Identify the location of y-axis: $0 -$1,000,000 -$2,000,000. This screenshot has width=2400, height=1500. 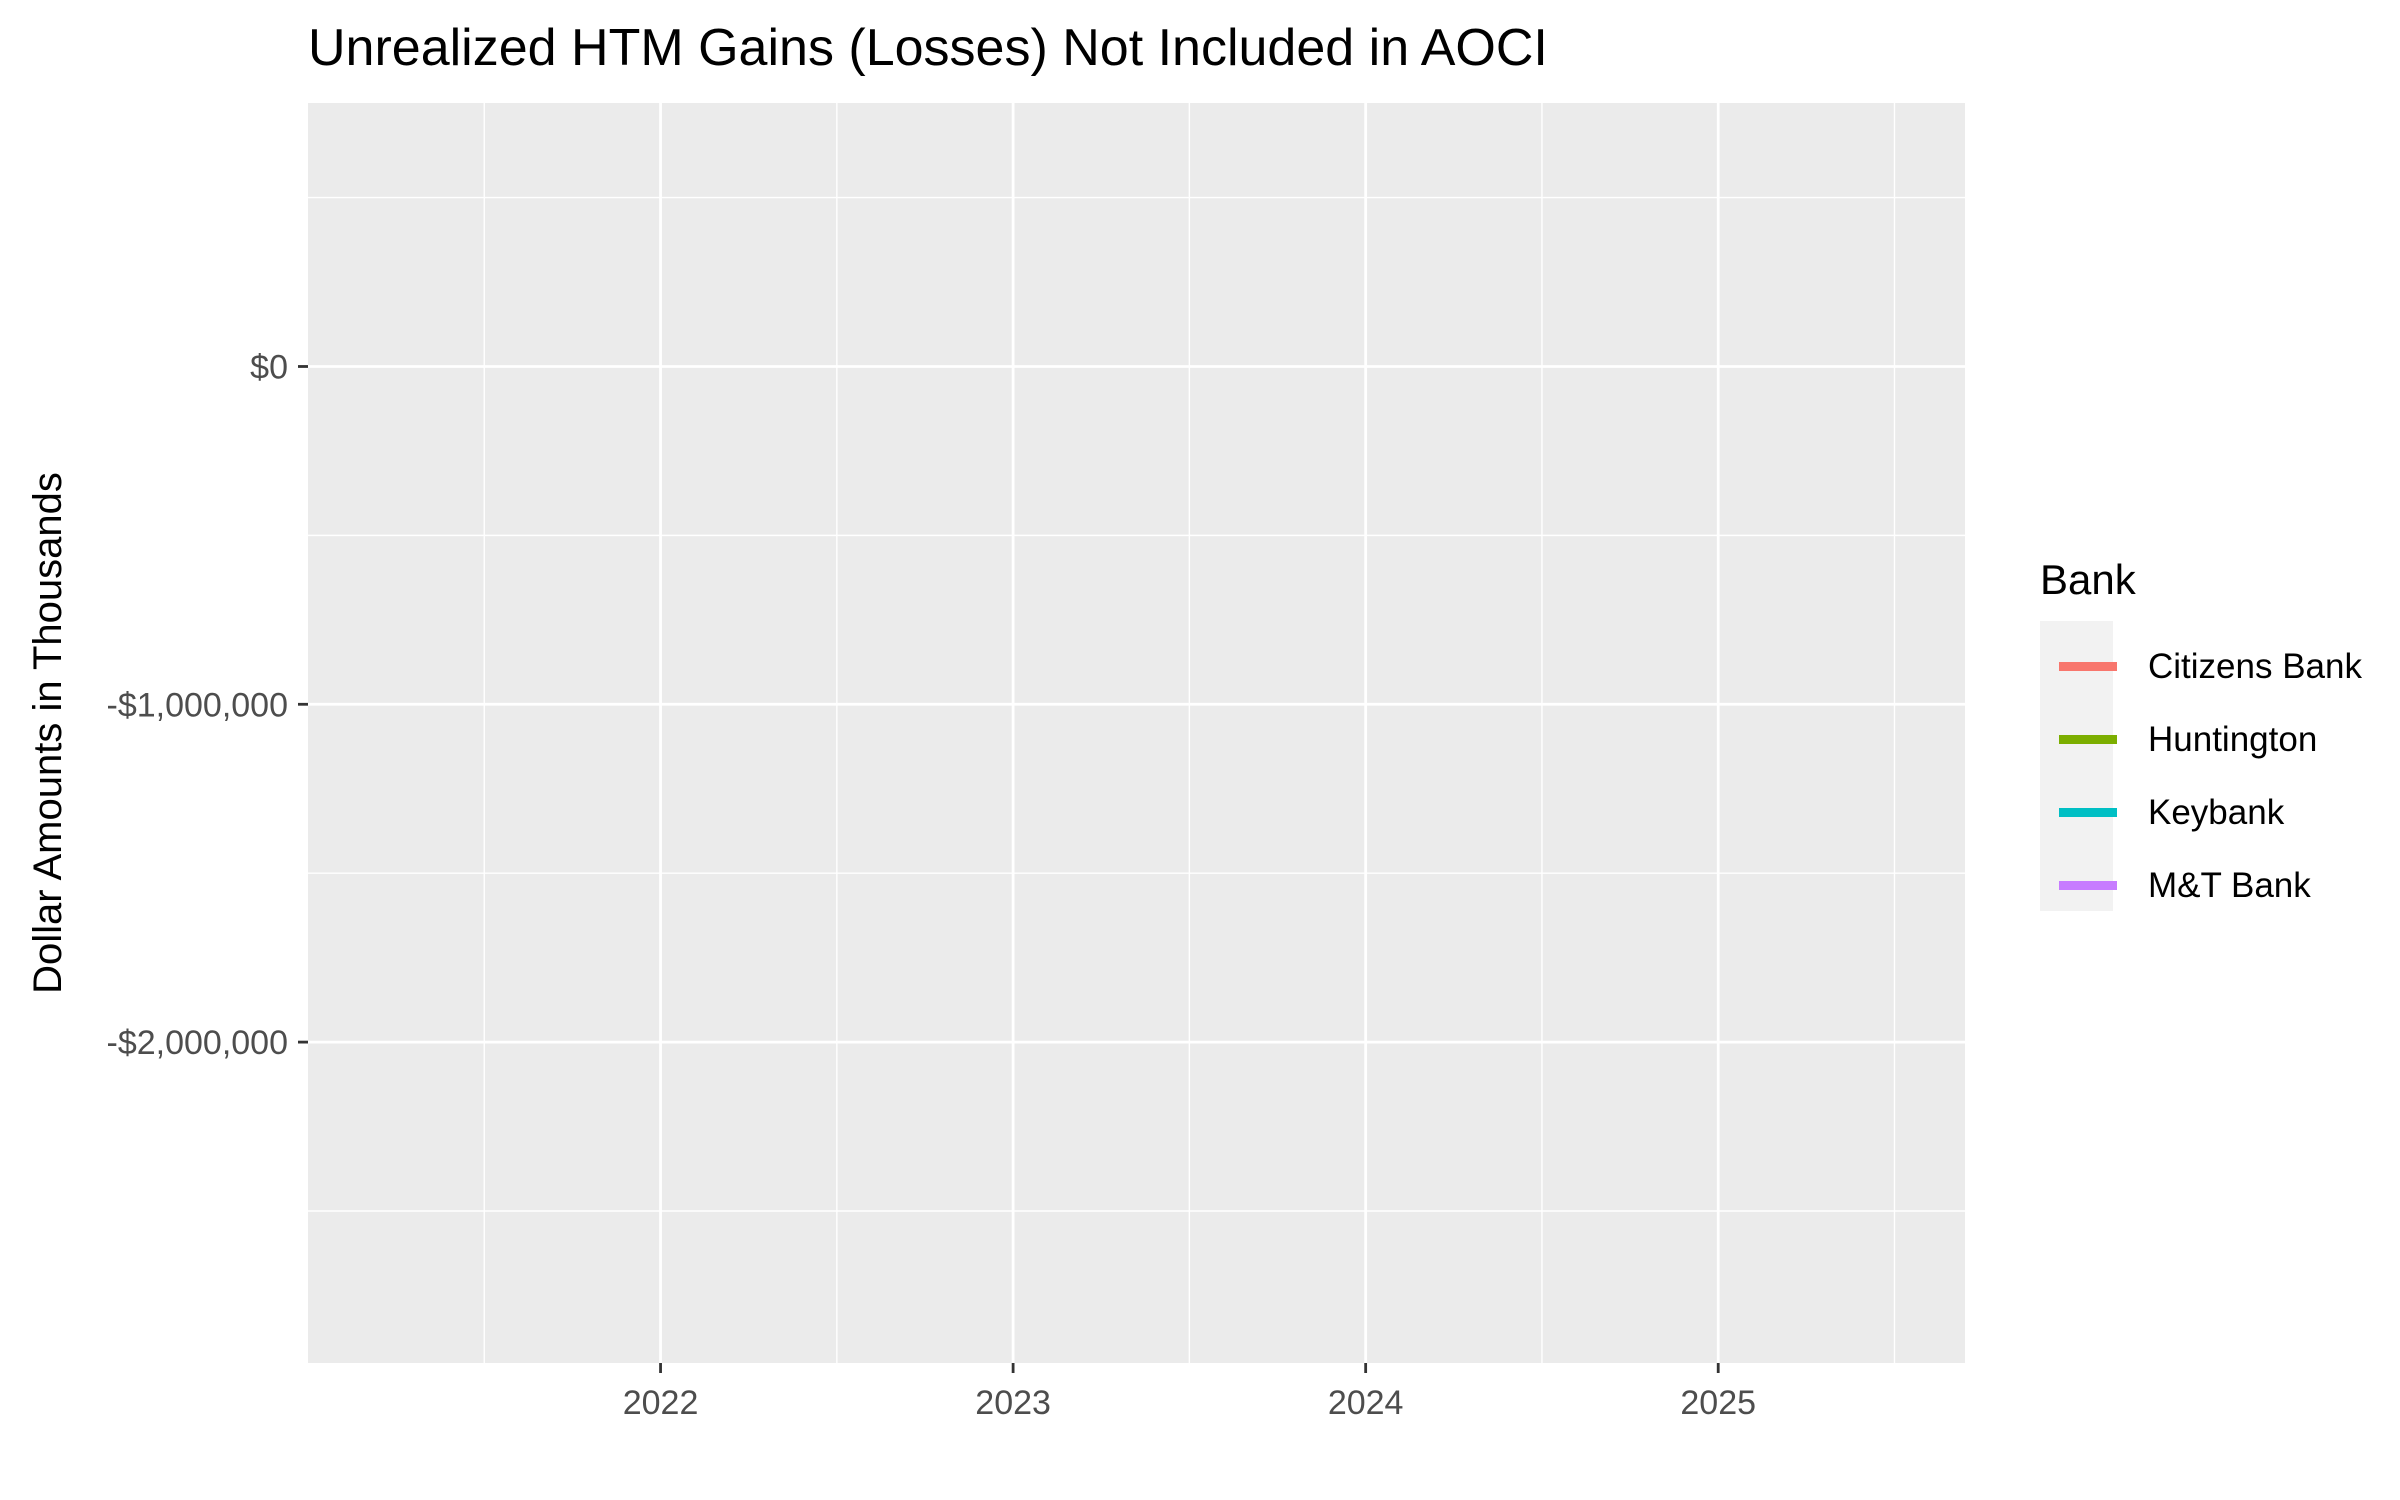
(207, 705).